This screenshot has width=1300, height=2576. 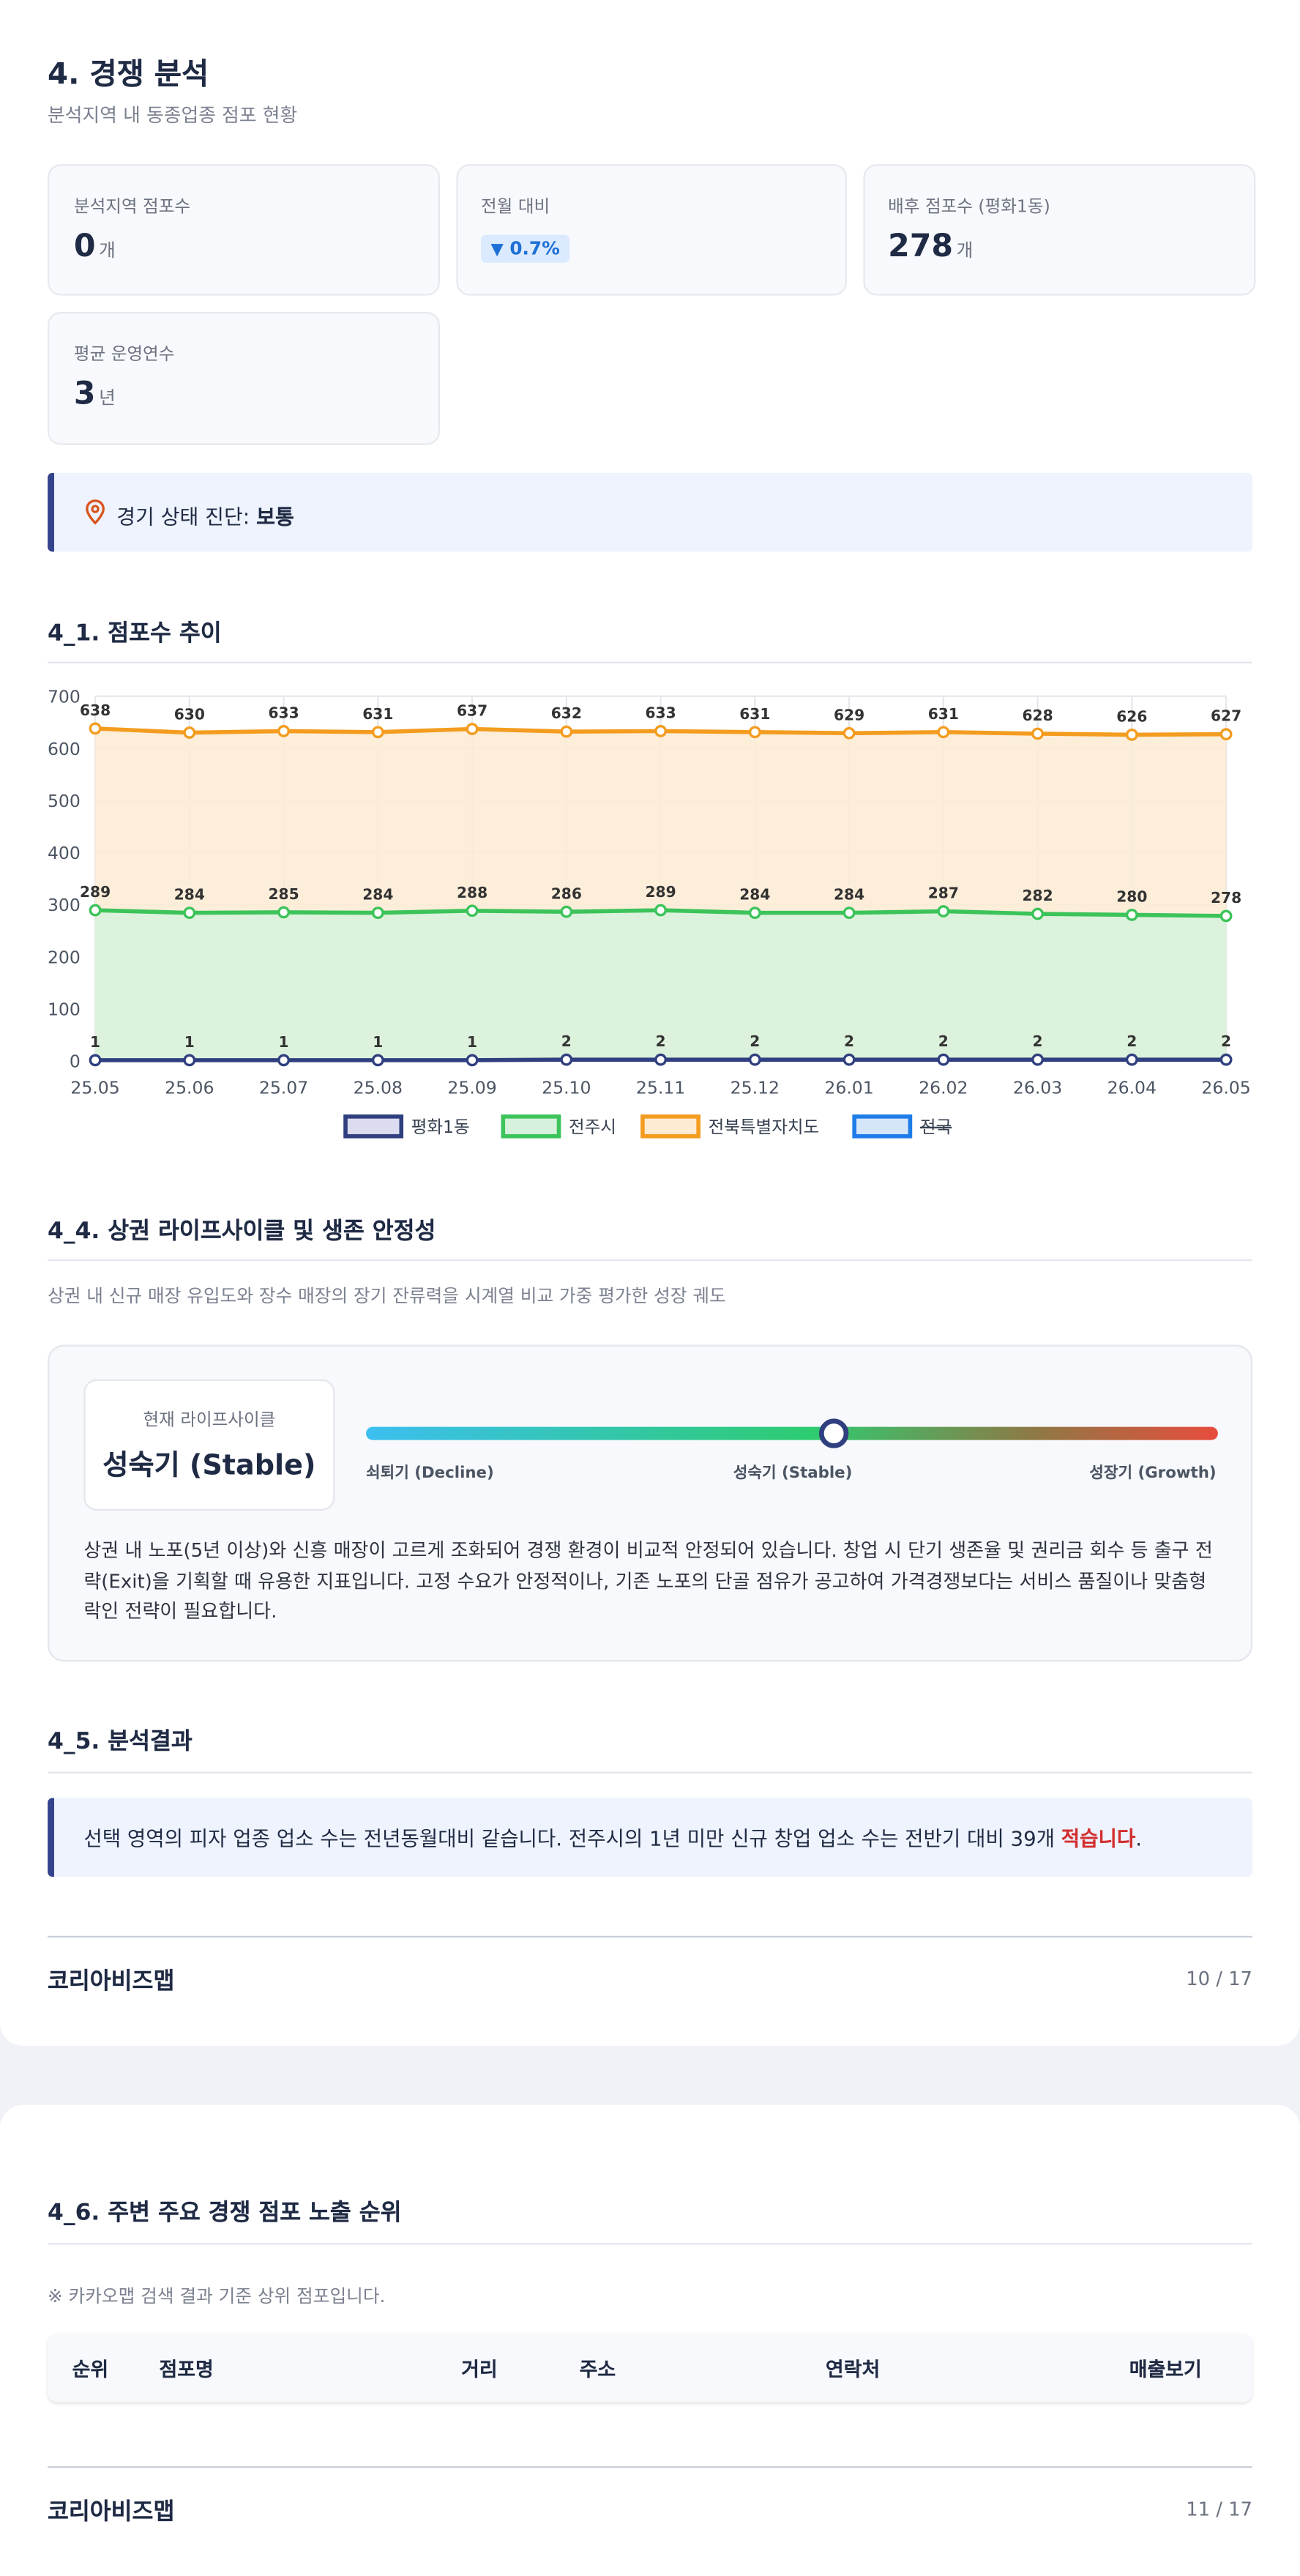 I want to click on page-number: 10 / 17, so click(x=1219, y=1978).